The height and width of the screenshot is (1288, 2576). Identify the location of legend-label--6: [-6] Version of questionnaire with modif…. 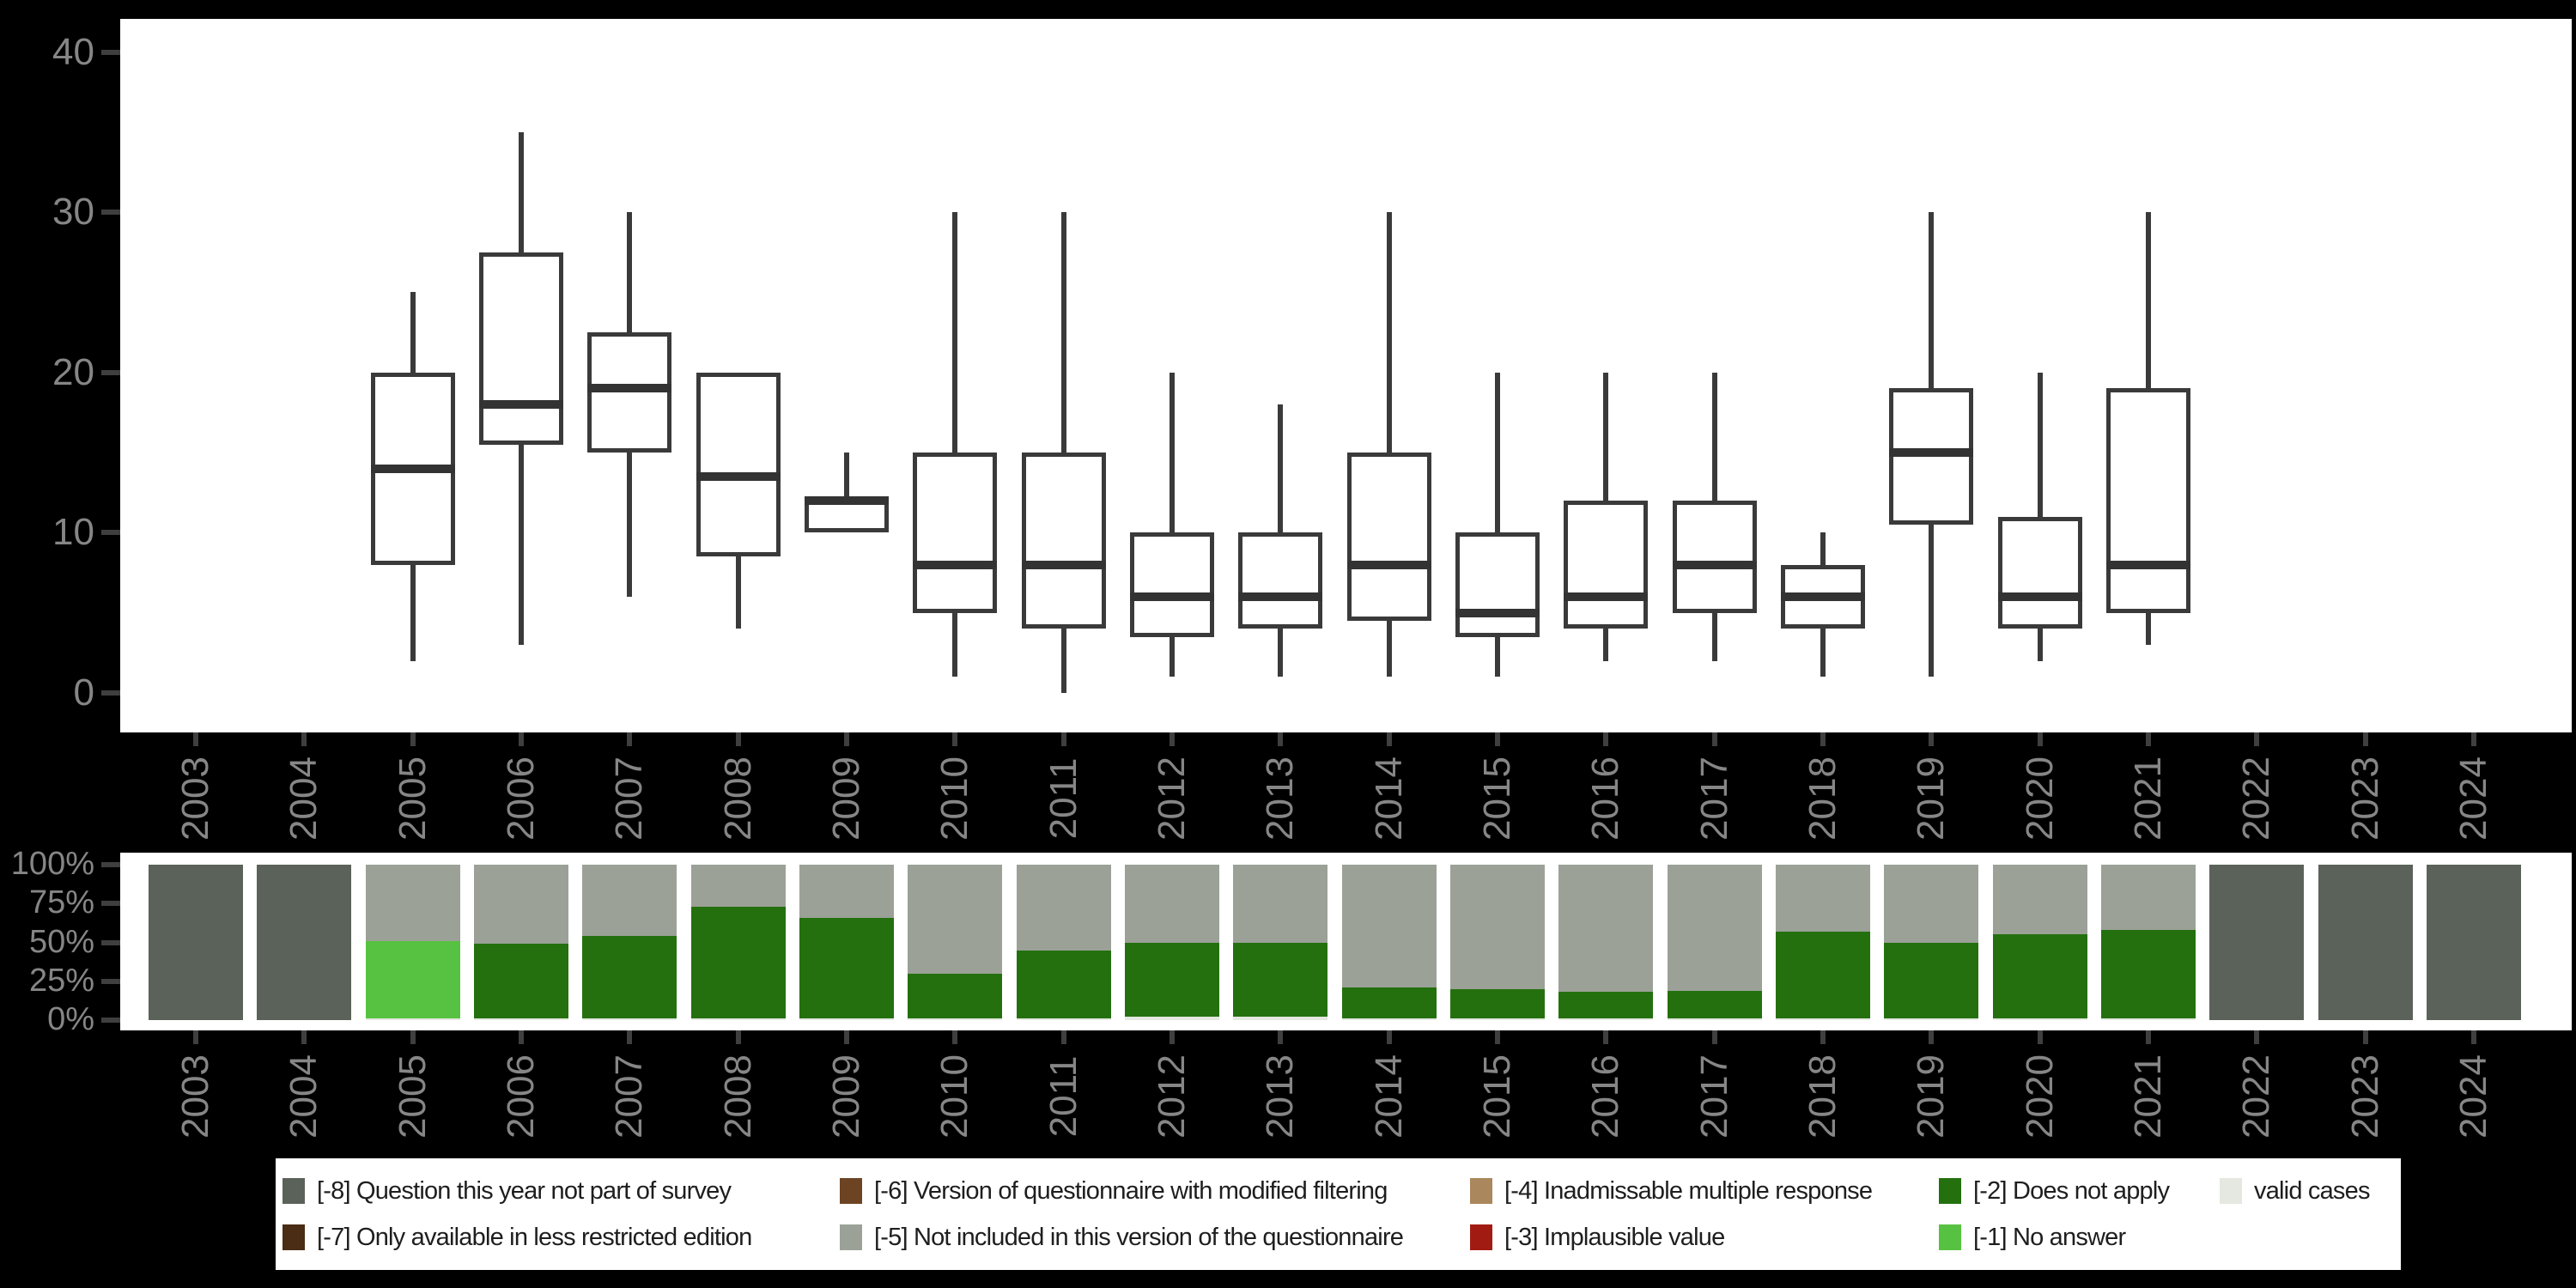
(1131, 1191).